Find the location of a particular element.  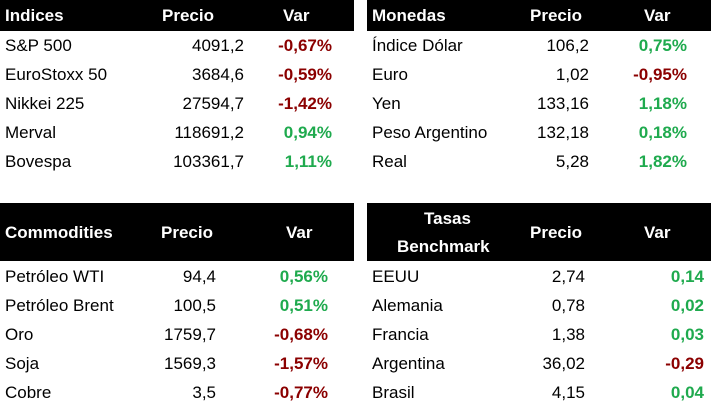

header-name: Commodities is located at coordinates (59, 232).